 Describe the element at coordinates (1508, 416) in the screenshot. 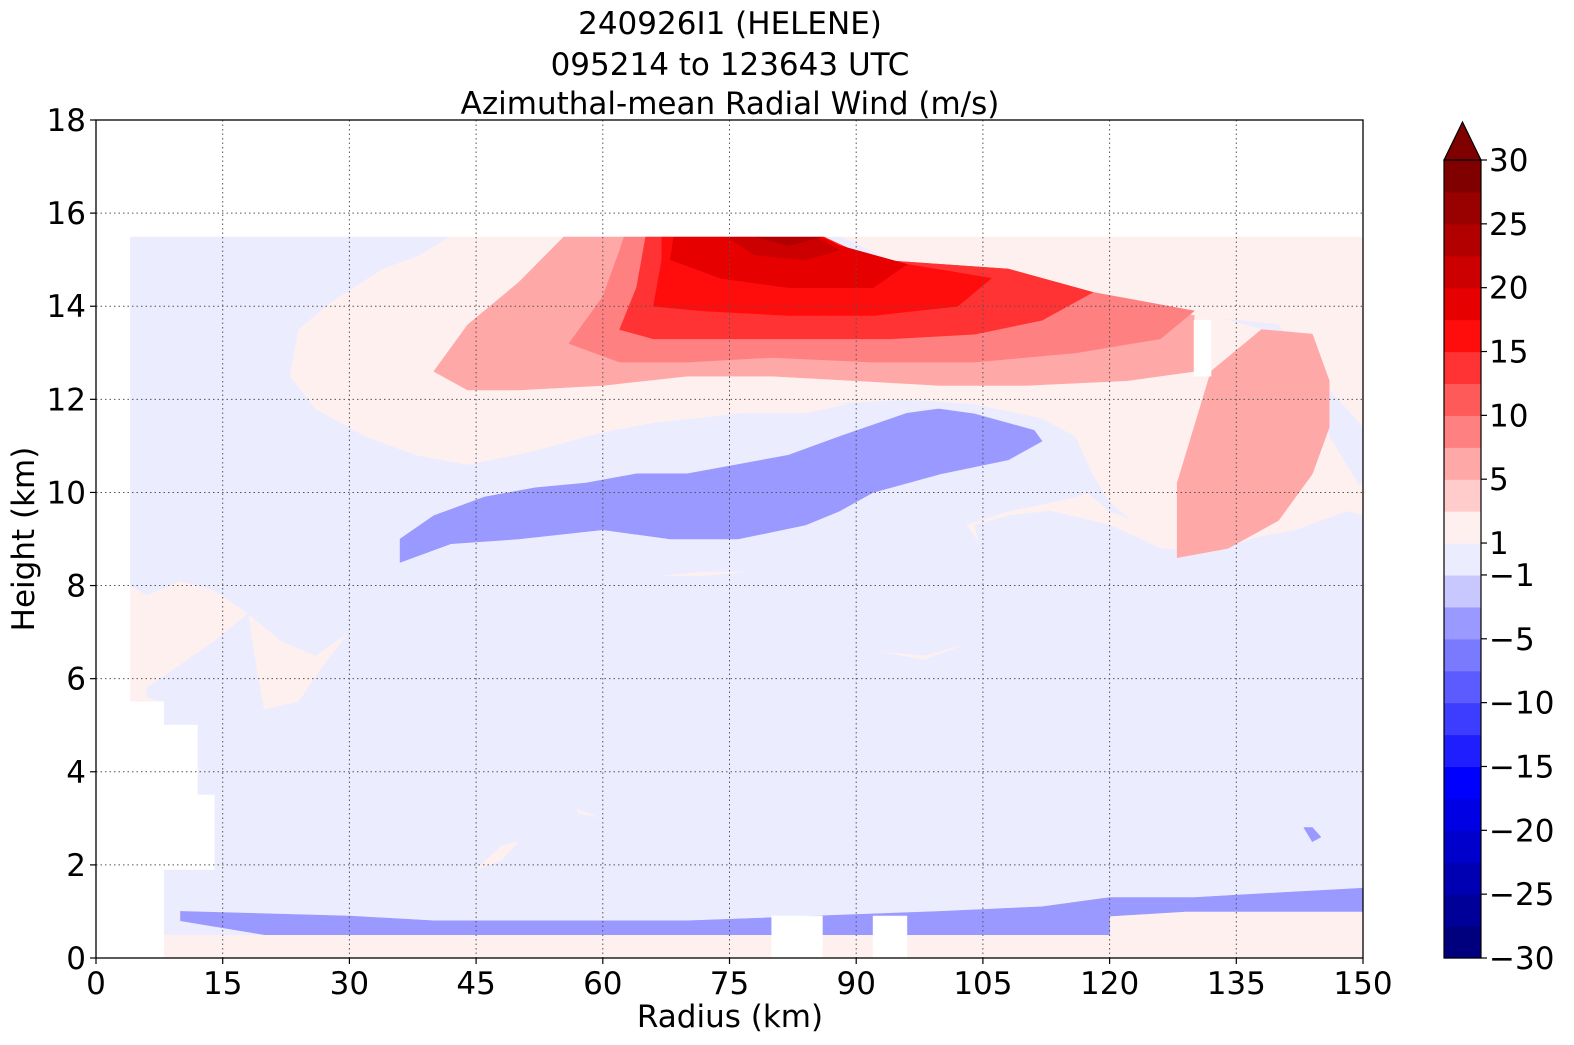

I see `colorbar-tick-label: 10` at that location.